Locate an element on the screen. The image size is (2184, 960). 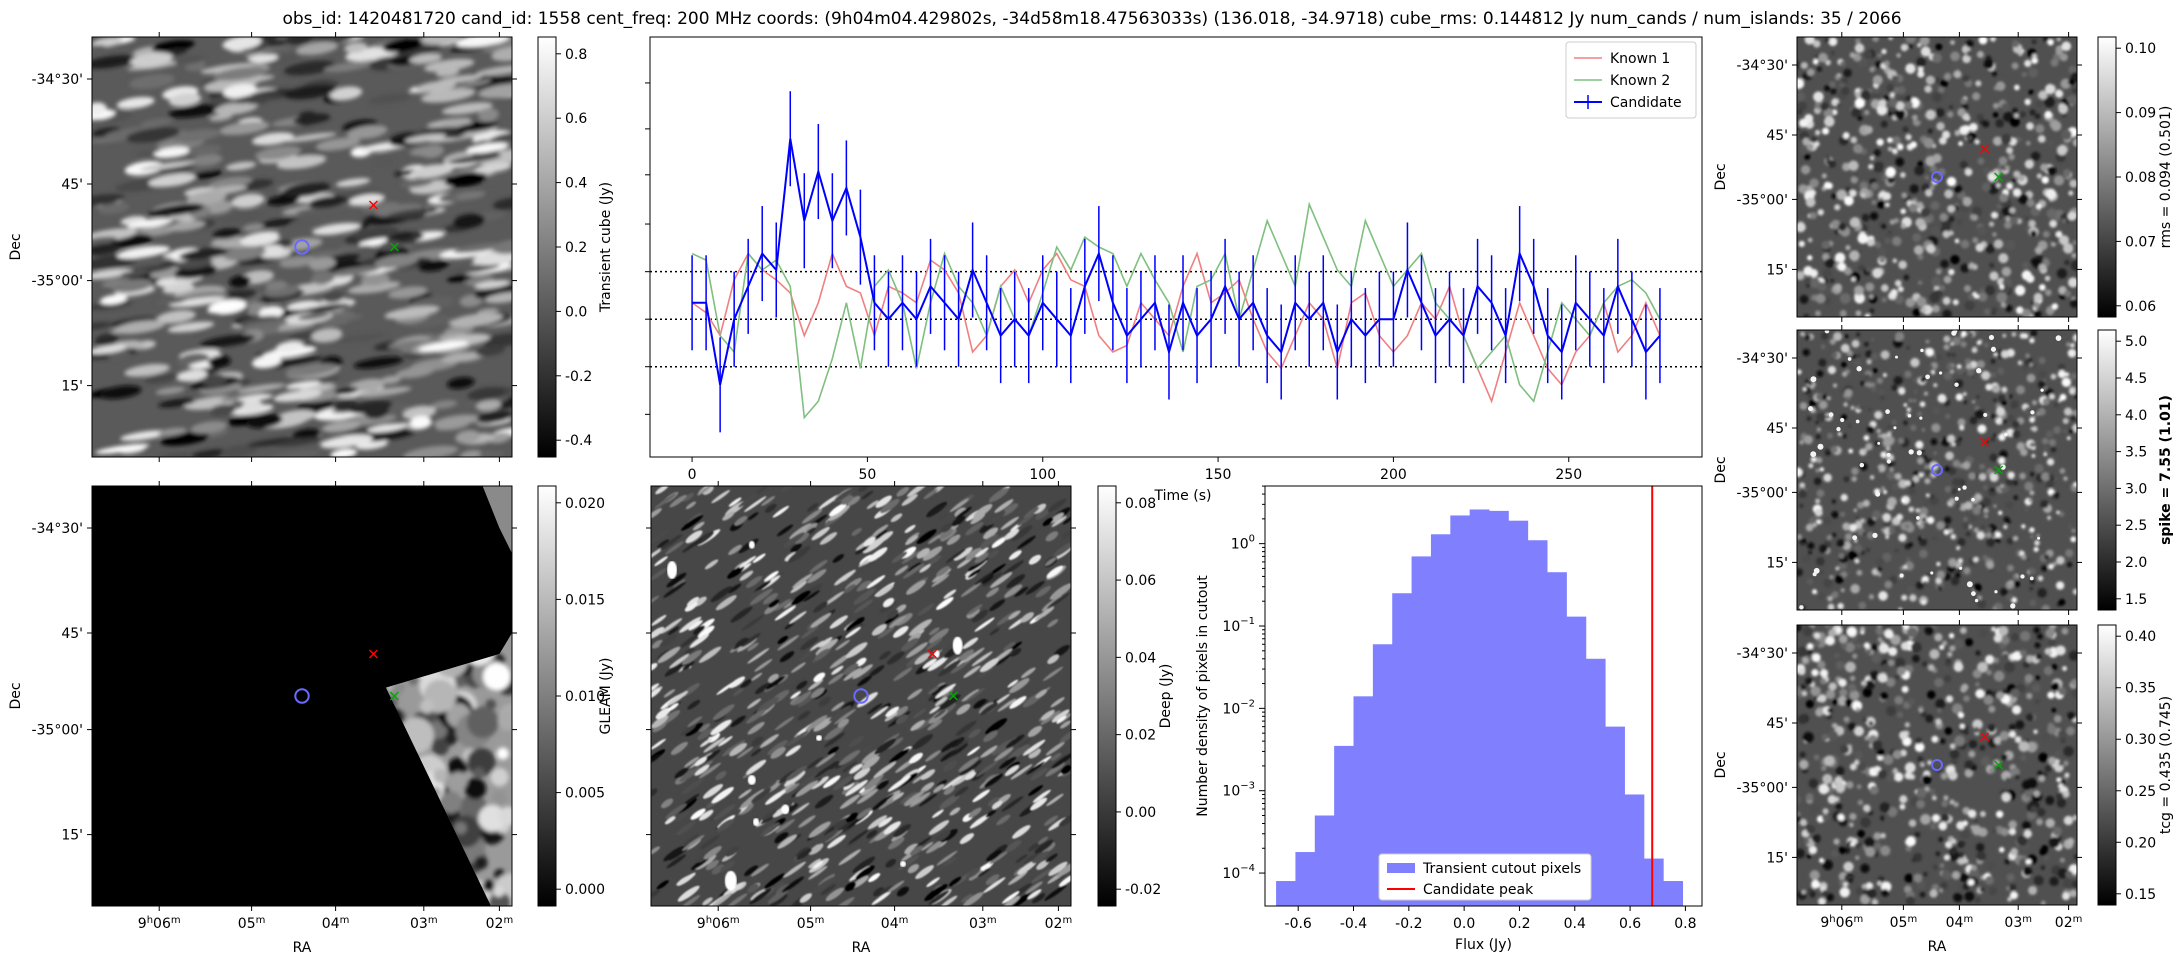
colorbar-tick-label: 3.5 is located at coordinates (2136, 453).